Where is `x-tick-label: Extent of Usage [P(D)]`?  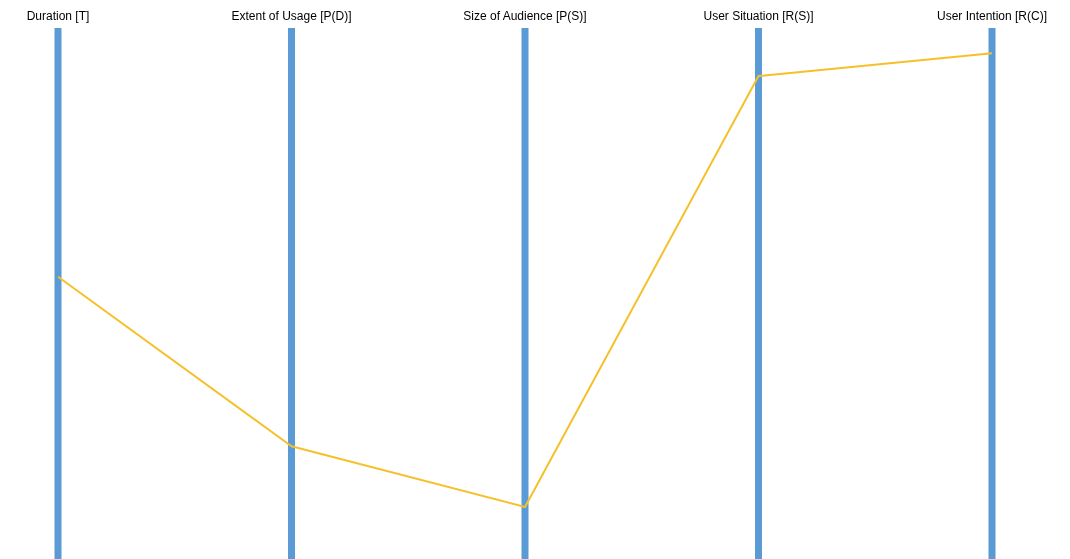 x-tick-label: Extent of Usage [P(D)] is located at coordinates (291, 16).